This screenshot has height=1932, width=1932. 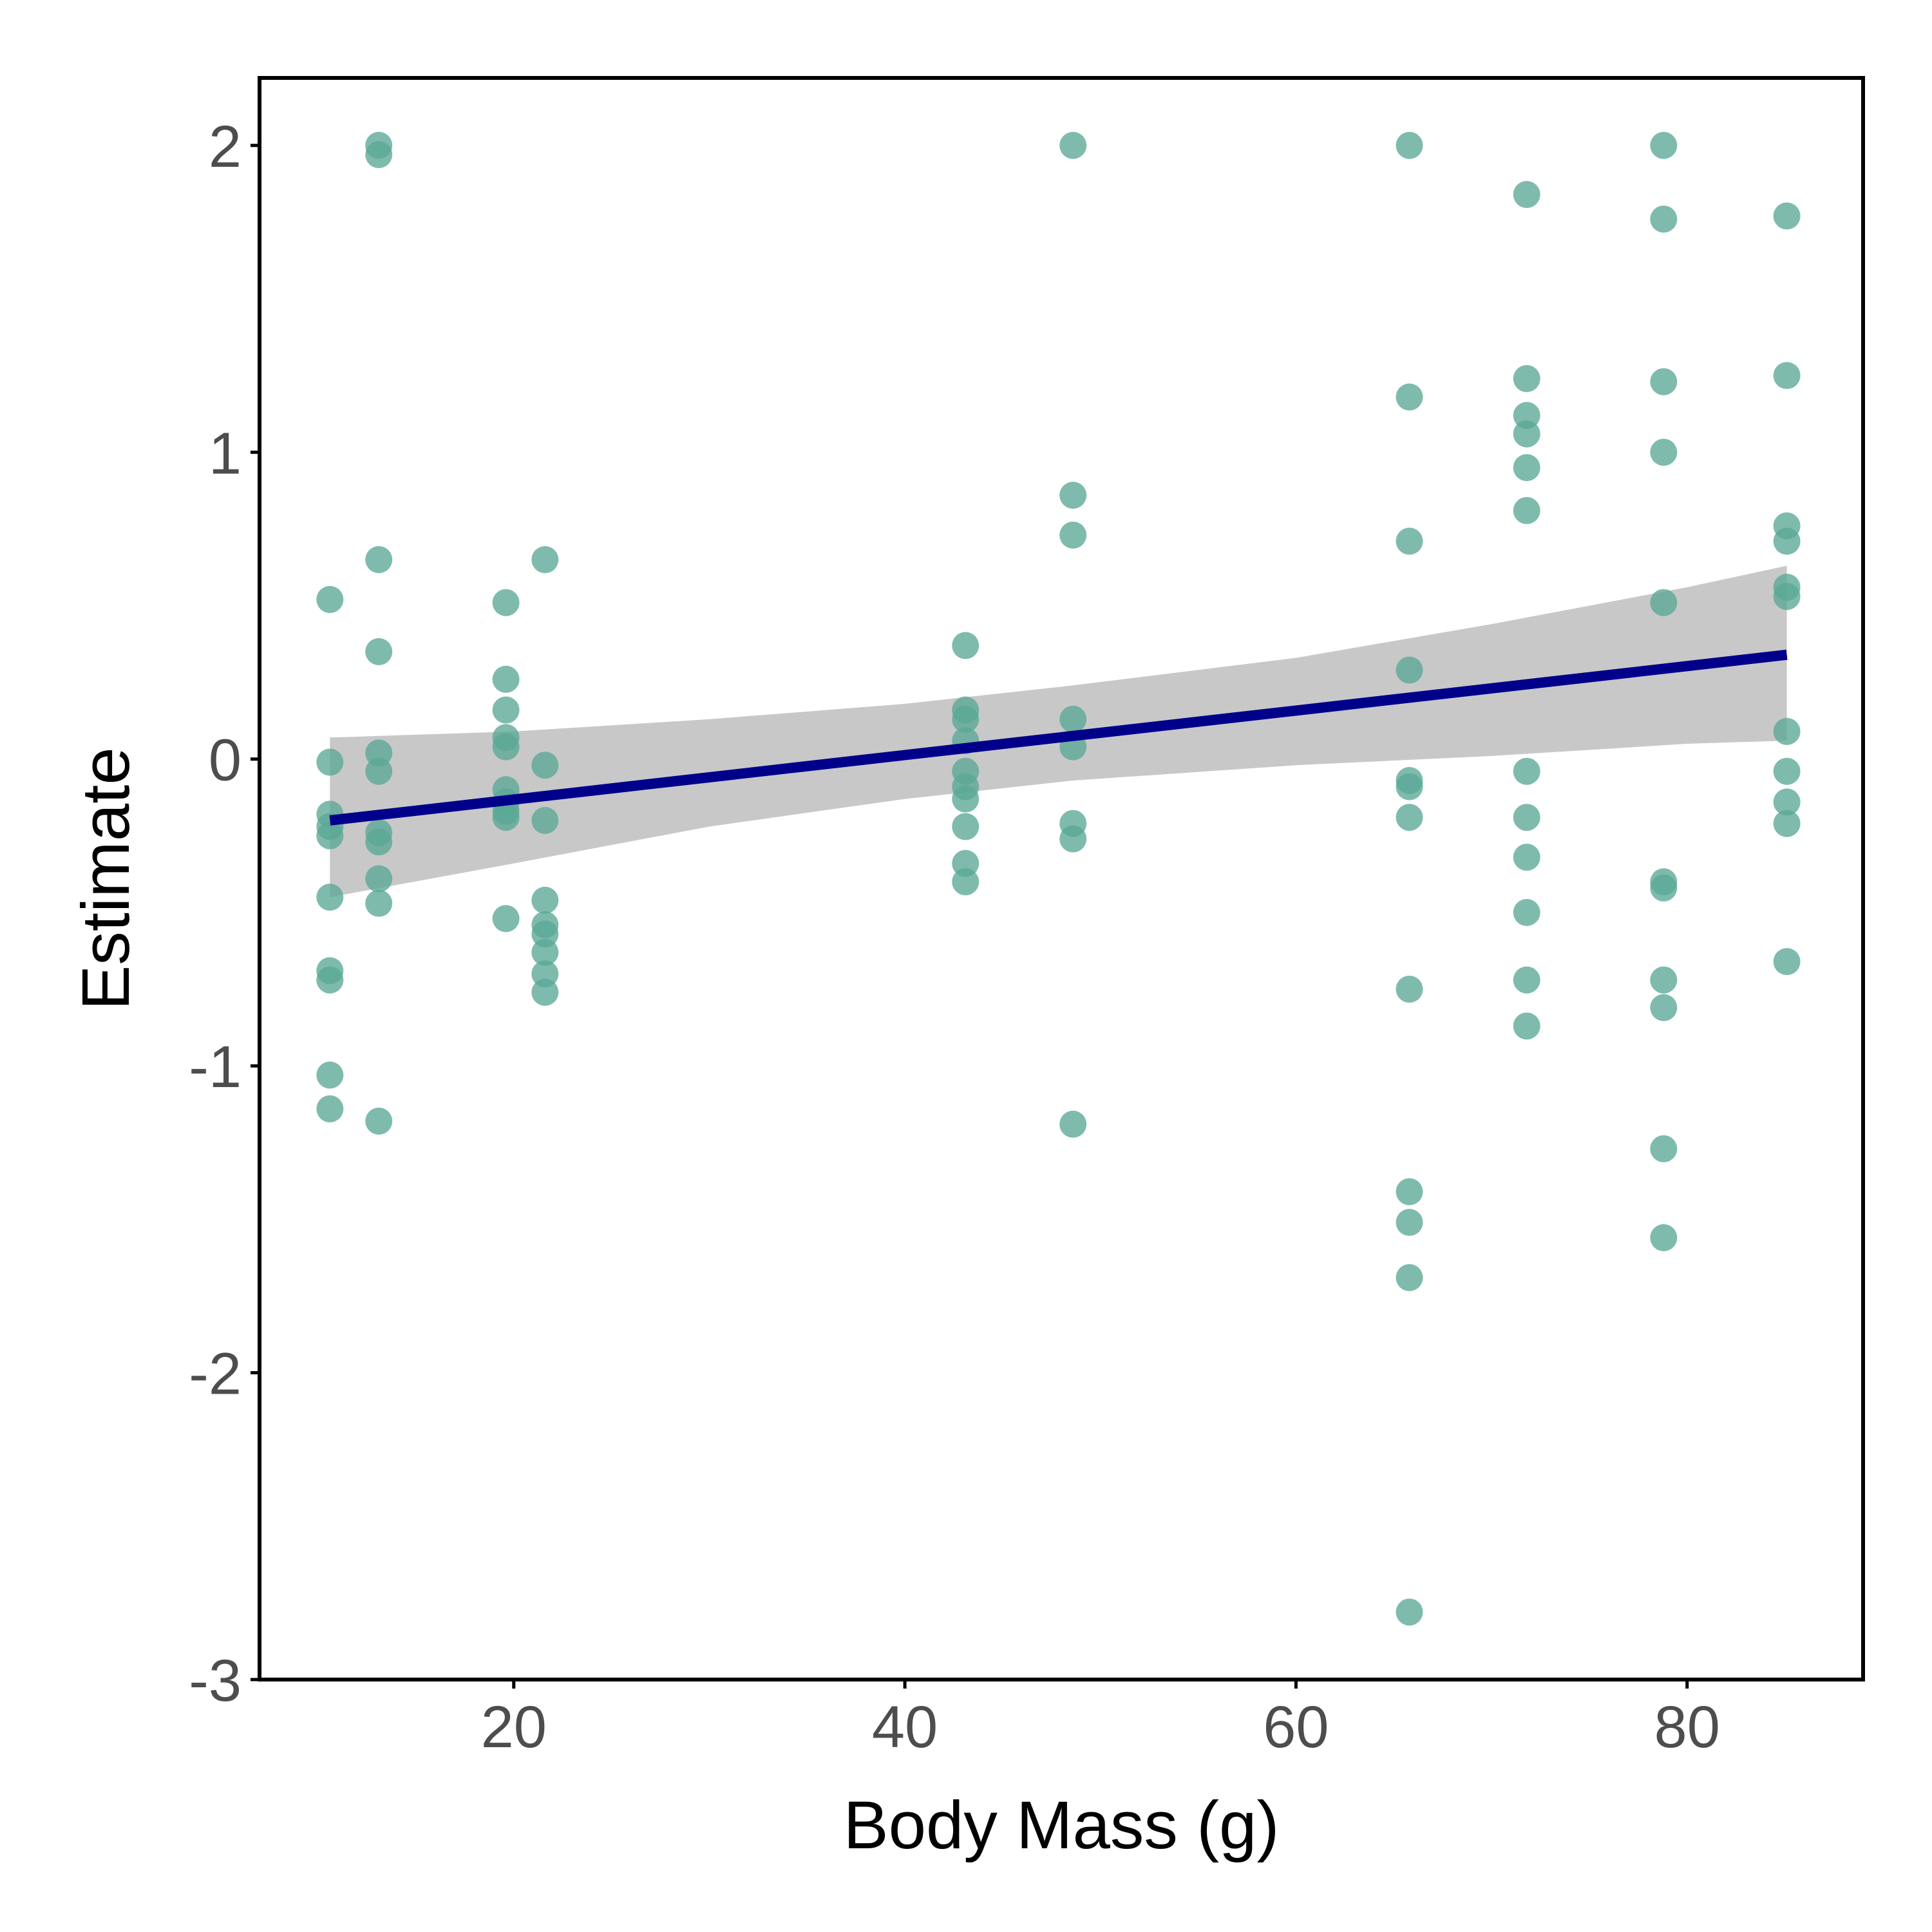 What do you see at coordinates (1296, 1727) in the screenshot?
I see `x-tick-label: 60` at bounding box center [1296, 1727].